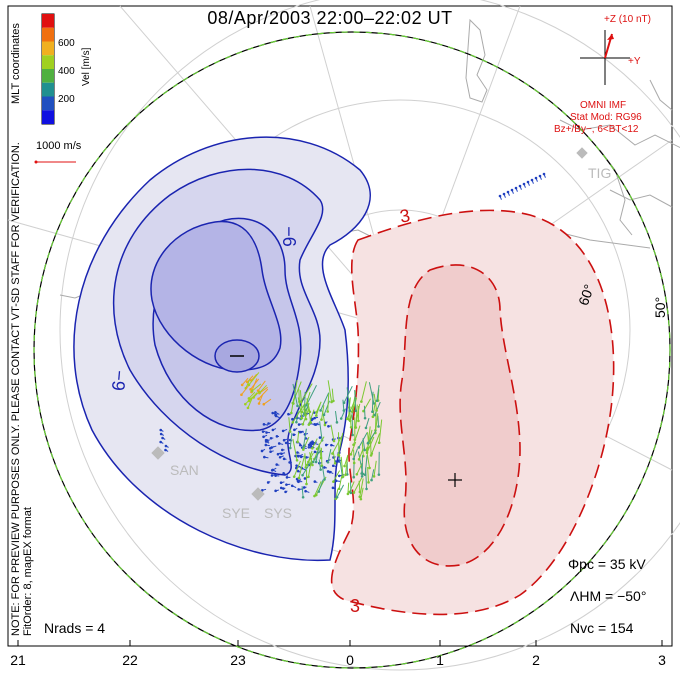  I want to click on station-marker-sye, so click(258, 494).